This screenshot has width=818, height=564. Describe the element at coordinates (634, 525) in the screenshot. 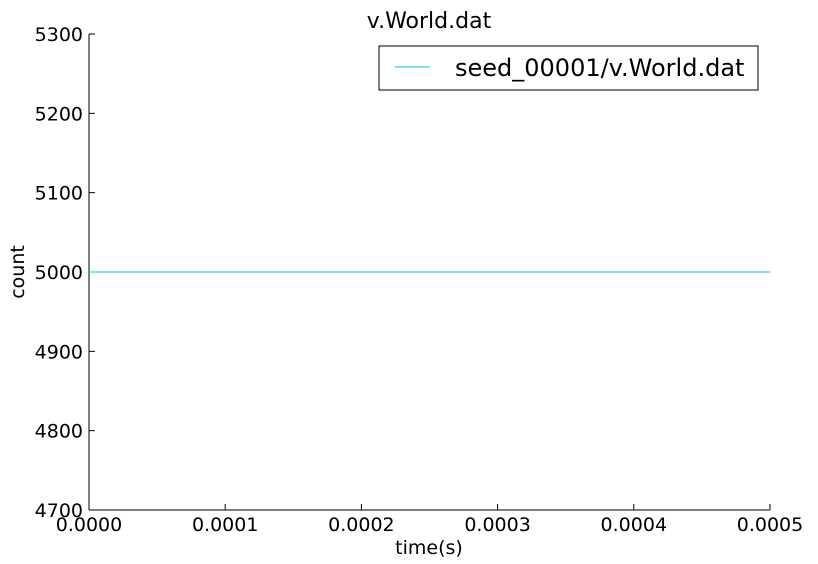

I see `x-tick-label: 0.0004` at that location.